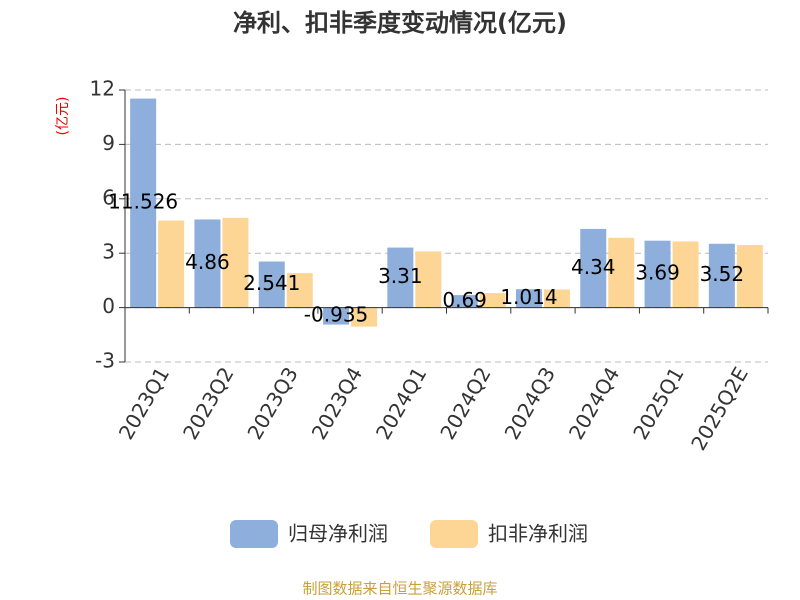 The image size is (800, 600). I want to click on data-label: 4.86, so click(207, 262).